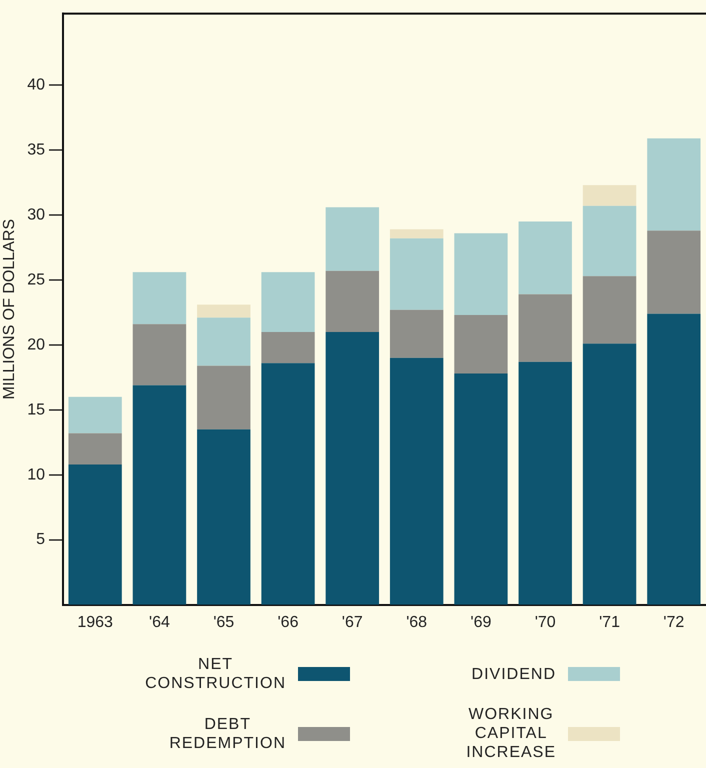 This screenshot has height=768, width=706. What do you see at coordinates (36, 215) in the screenshot?
I see `y-tick-label: 30` at bounding box center [36, 215].